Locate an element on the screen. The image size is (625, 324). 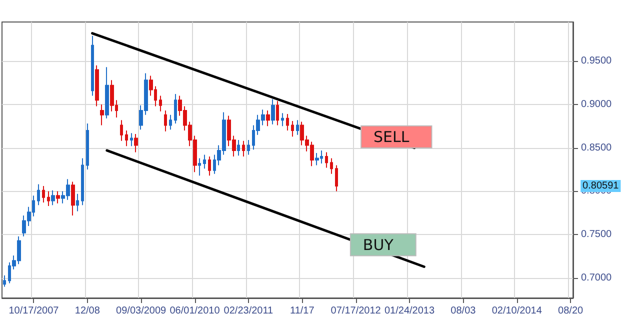
y-tick-label: 0.7500 is located at coordinates (596, 234).